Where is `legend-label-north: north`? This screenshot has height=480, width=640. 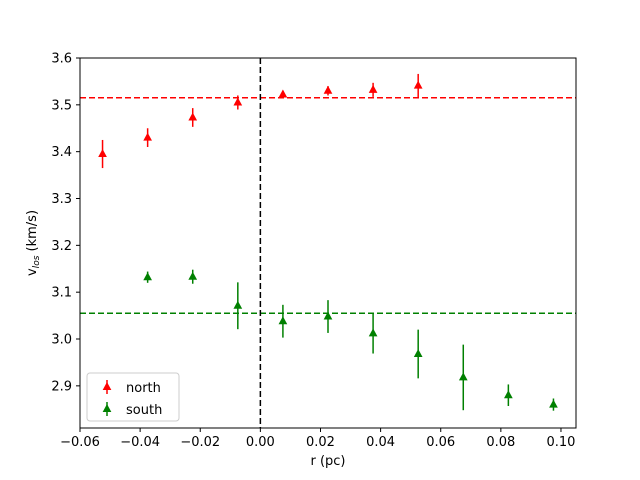
legend-label-north: north is located at coordinates (143, 388).